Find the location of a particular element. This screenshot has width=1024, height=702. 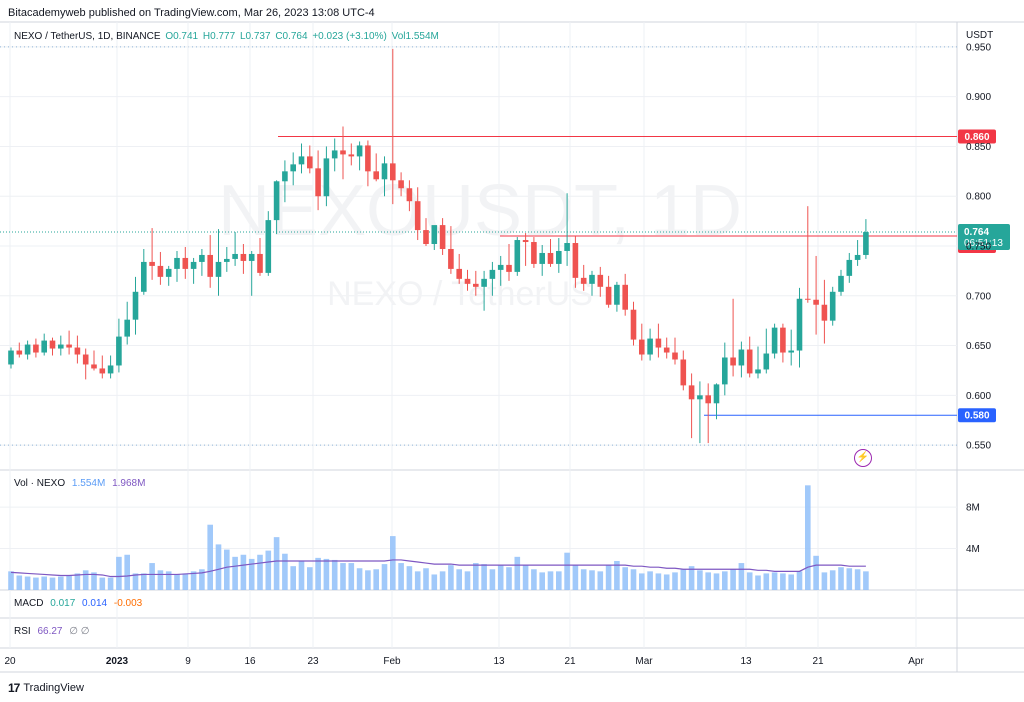

rsi-title: RSI is located at coordinates (22, 631).